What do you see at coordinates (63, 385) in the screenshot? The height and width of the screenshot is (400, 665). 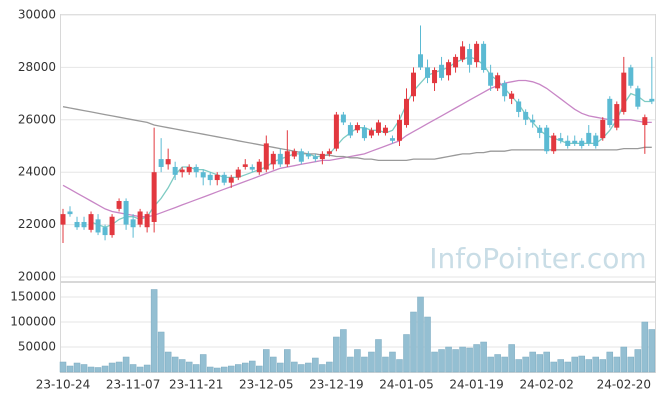 I see `x-tick-label: 23-10-24` at bounding box center [63, 385].